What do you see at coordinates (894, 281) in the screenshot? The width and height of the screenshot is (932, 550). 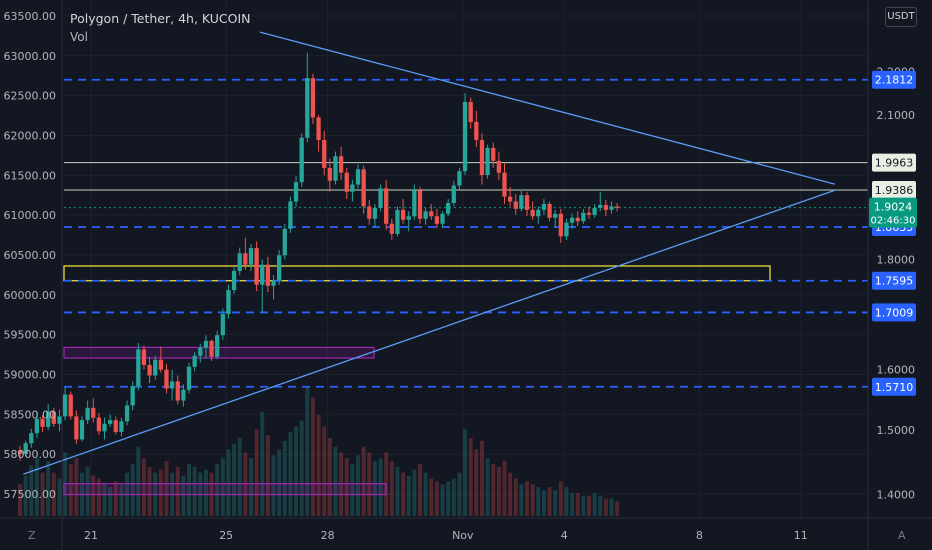 I see `level-badge-label-4: 1.7595` at bounding box center [894, 281].